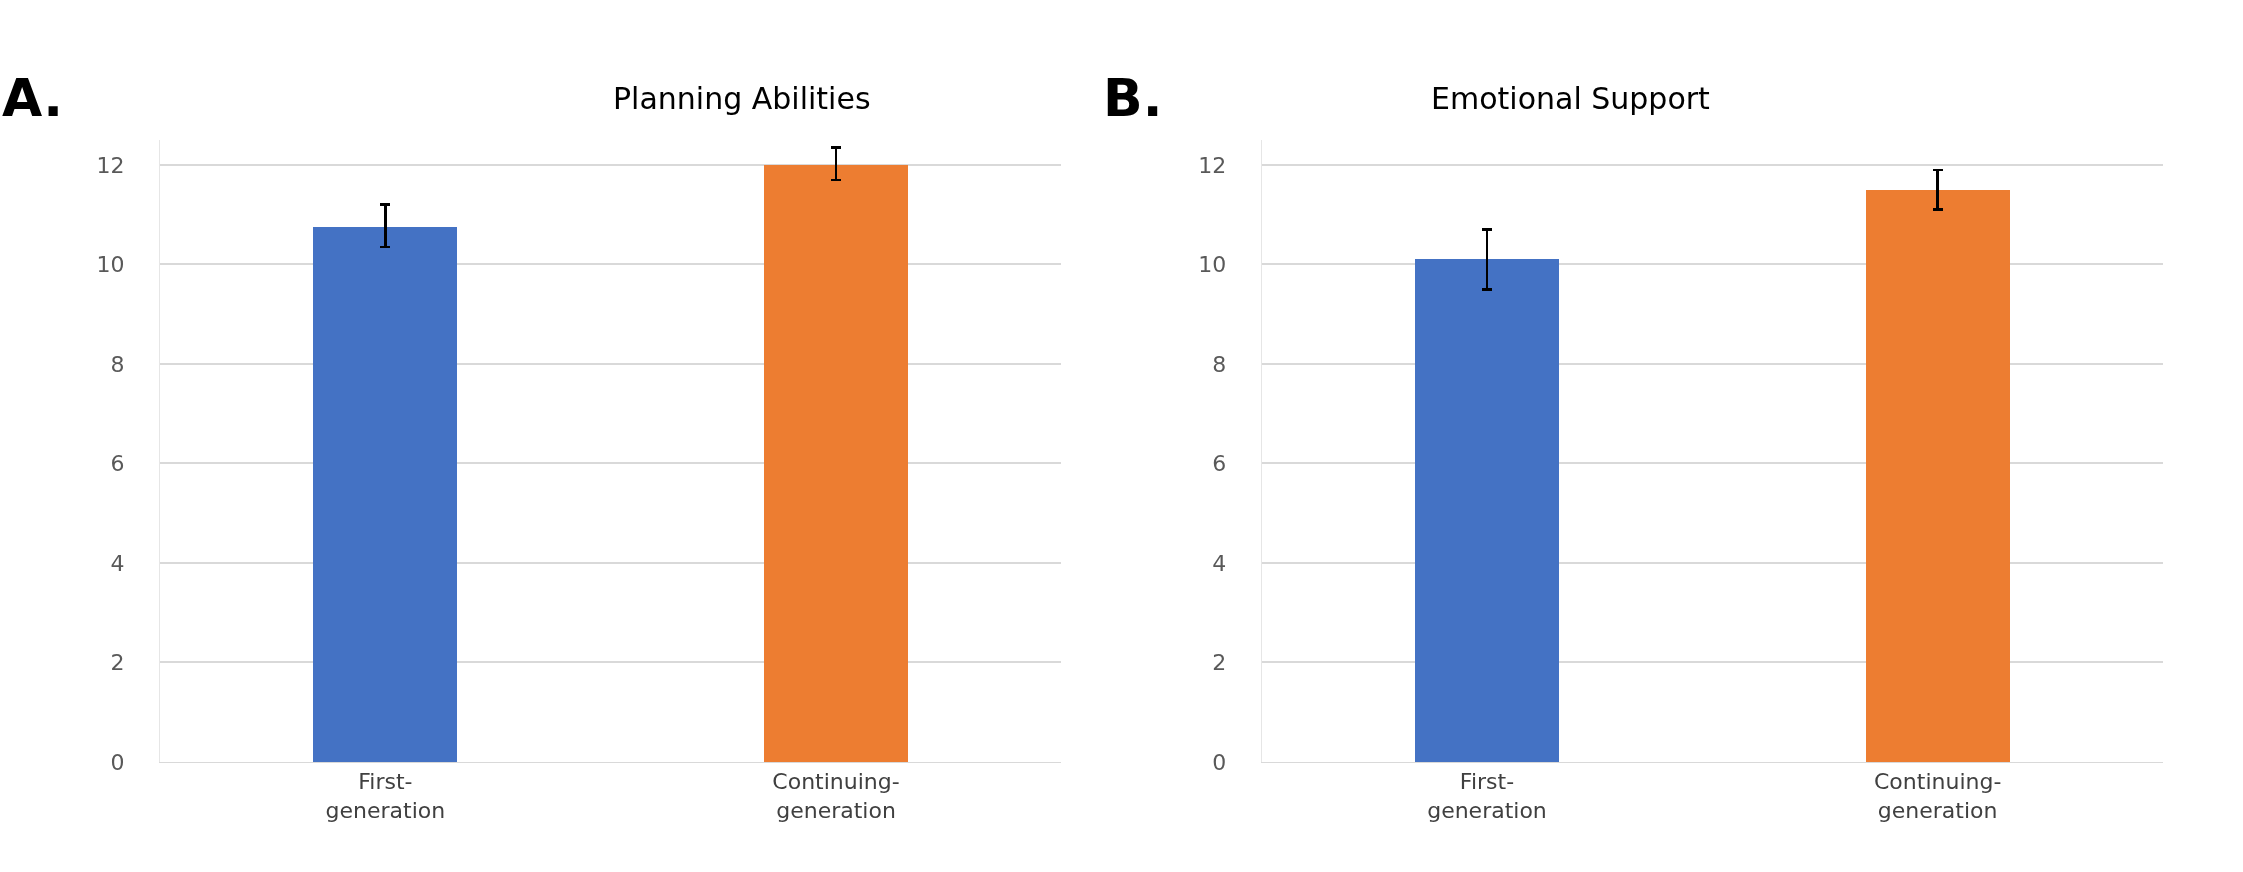 This screenshot has height=872, width=2243. I want to click on chart-title: Emotional Support, so click(1571, 98).